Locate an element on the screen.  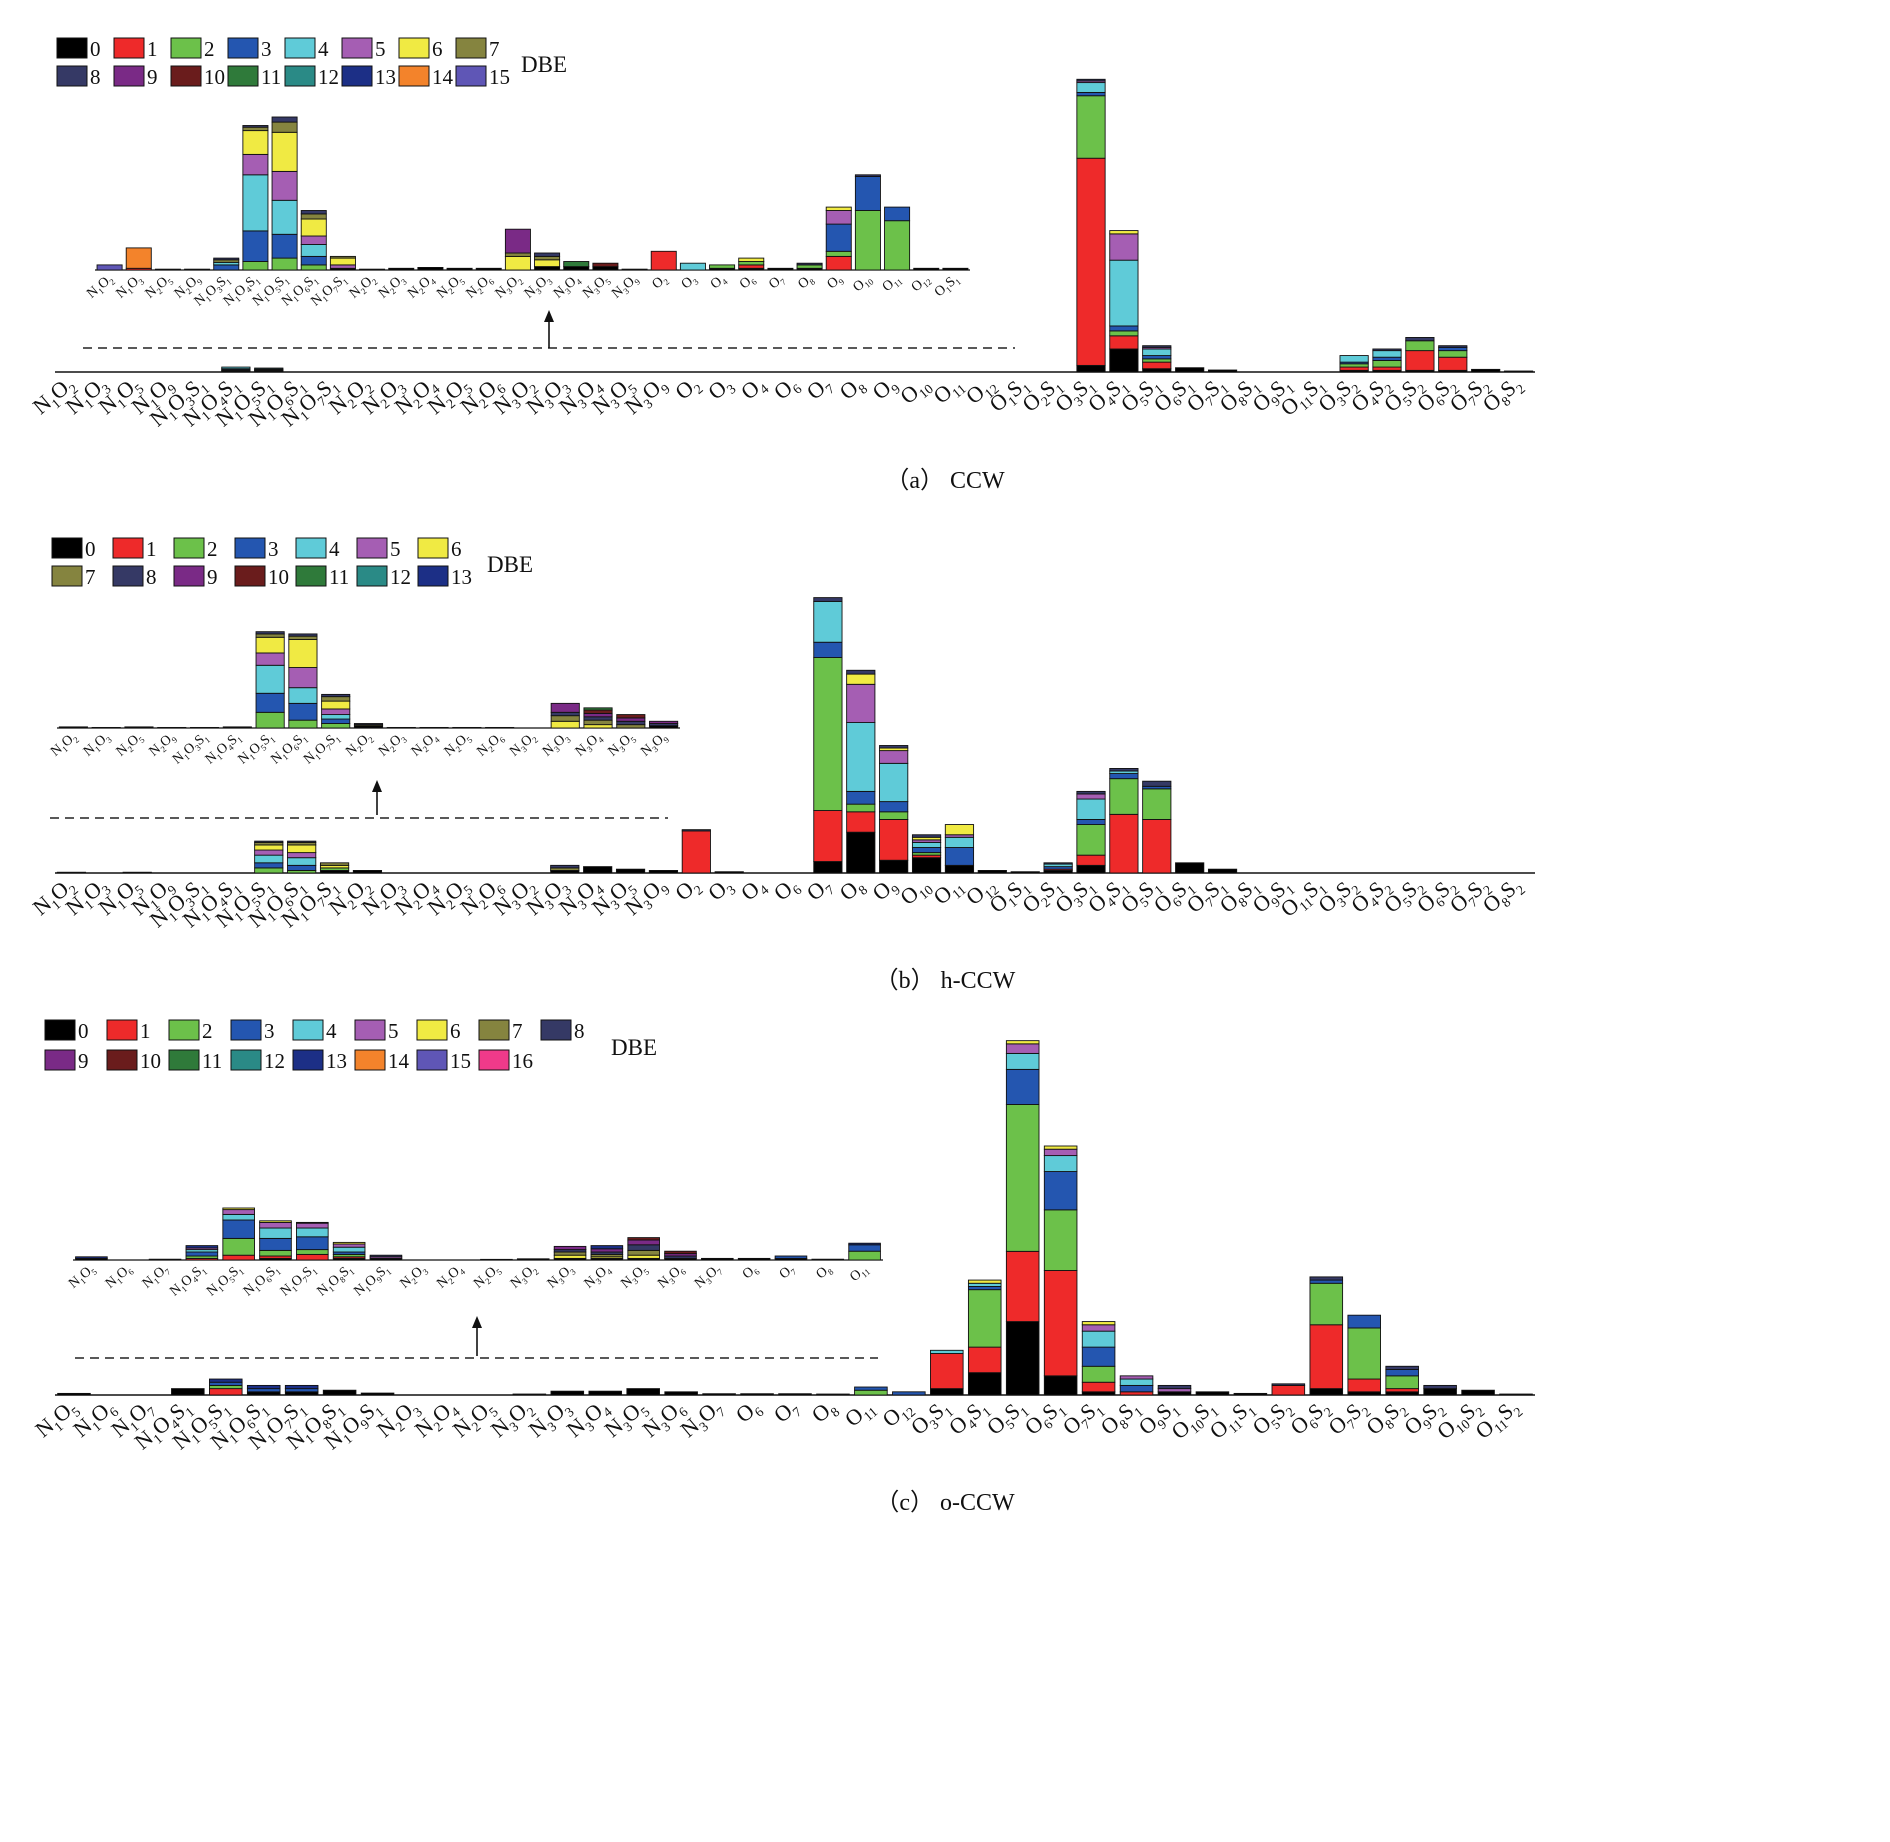
inset-tick-label: O3 is located at coordinates (690, 283).